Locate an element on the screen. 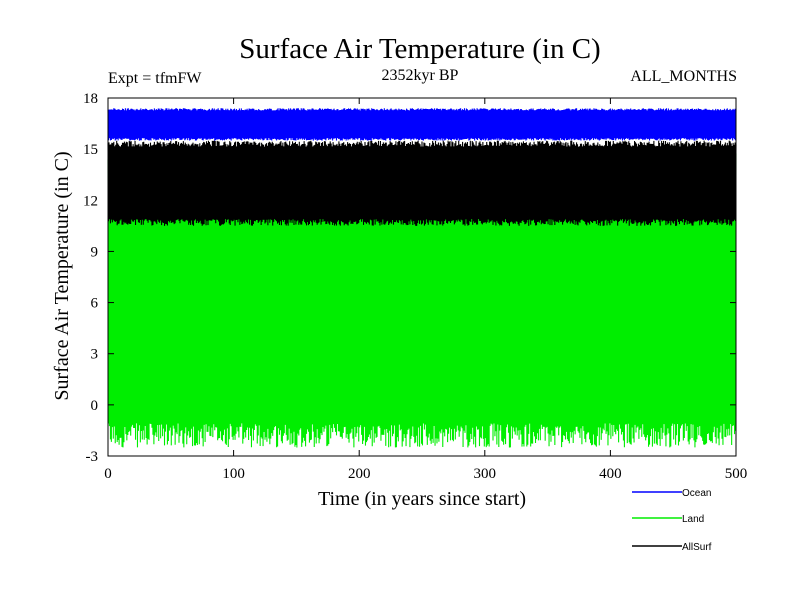 This screenshot has height=600, width=800. y-tick-label: 3 is located at coordinates (95, 355).